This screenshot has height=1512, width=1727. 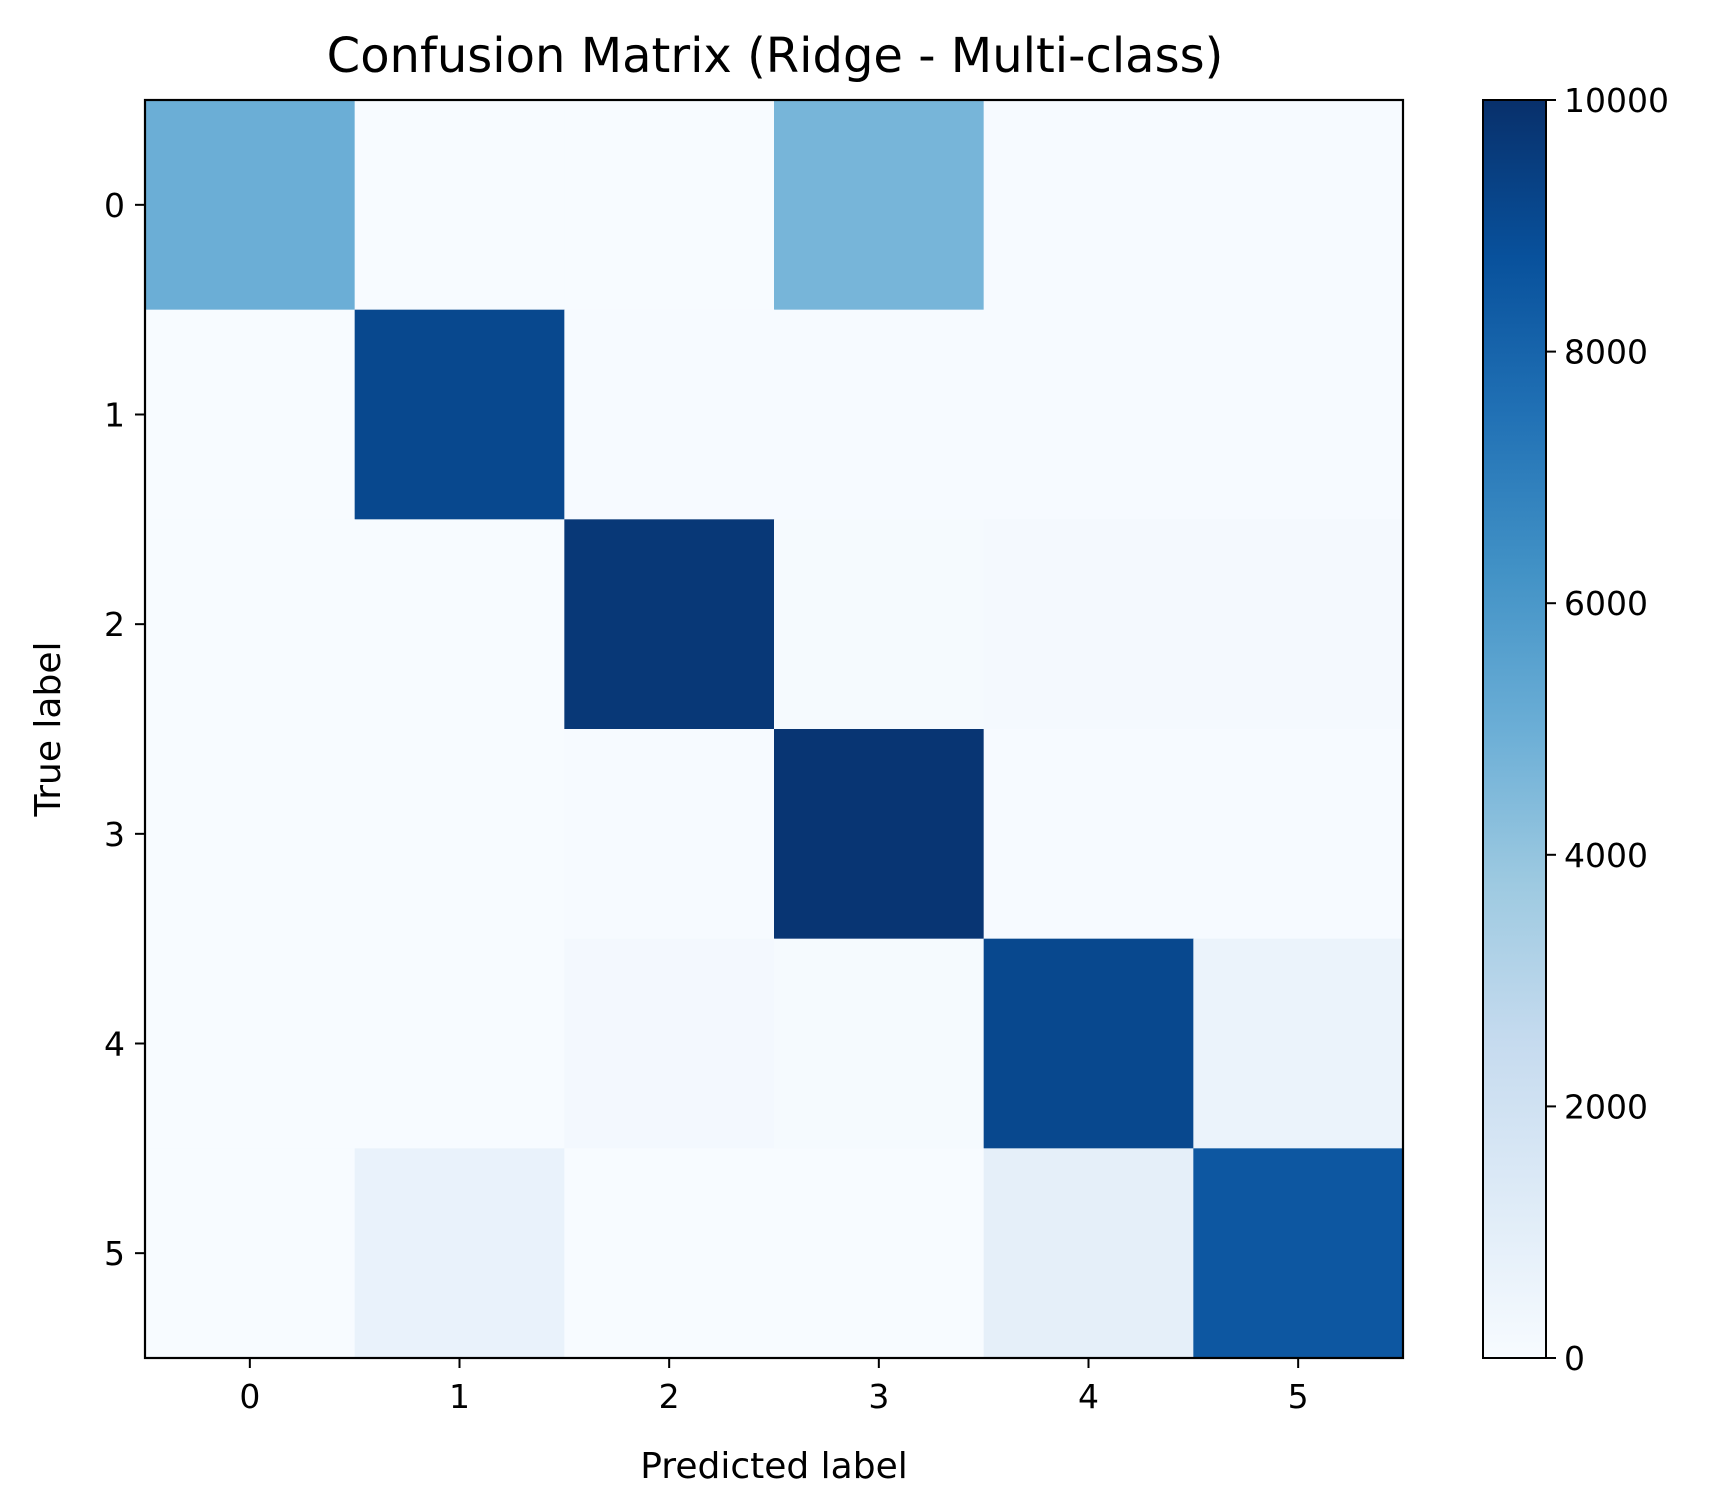 What do you see at coordinates (1088, 834) in the screenshot?
I see `heatmap-cell-r3-c4` at bounding box center [1088, 834].